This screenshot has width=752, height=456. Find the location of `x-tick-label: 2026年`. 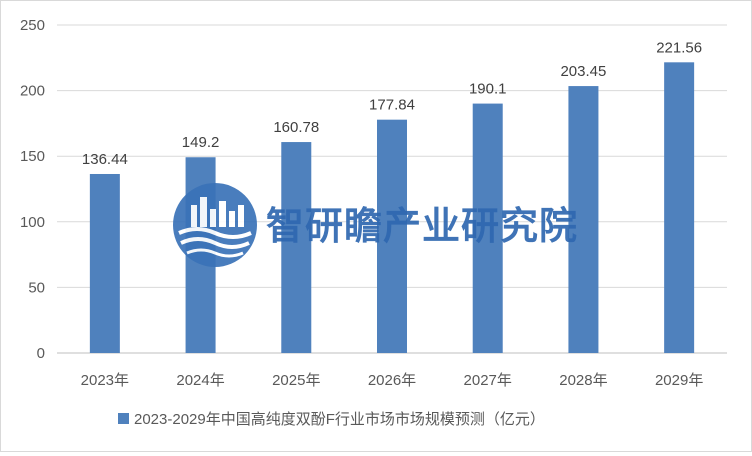

x-tick-label: 2026年 is located at coordinates (392, 380).